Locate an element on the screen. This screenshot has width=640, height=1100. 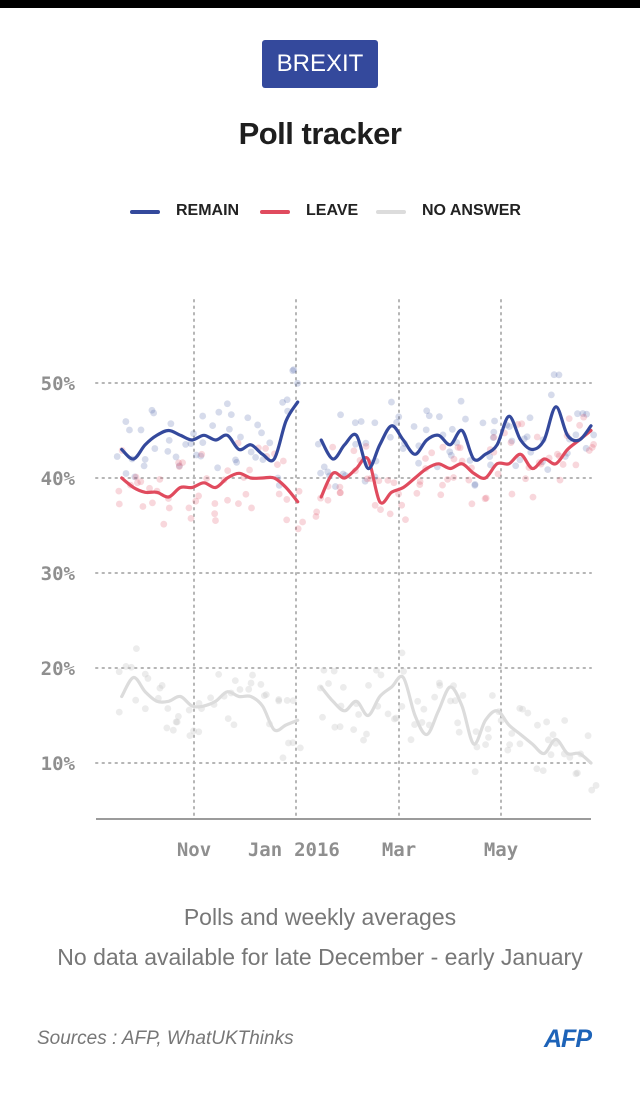
x-tick-label: Nov is located at coordinates (194, 850).